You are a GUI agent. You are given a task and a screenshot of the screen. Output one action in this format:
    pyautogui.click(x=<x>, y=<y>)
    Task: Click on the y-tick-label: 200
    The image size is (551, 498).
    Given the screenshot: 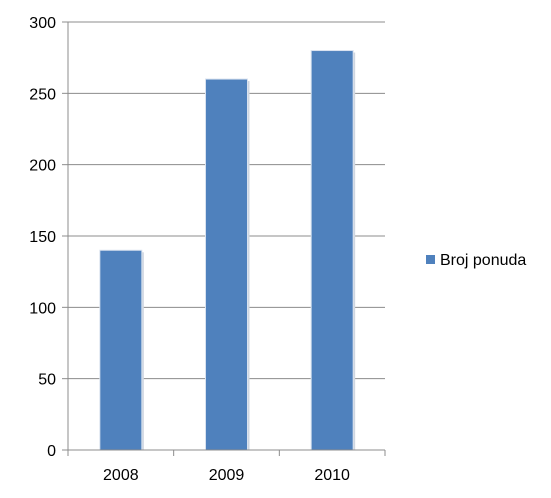 What is the action you would take?
    pyautogui.click(x=42, y=166)
    